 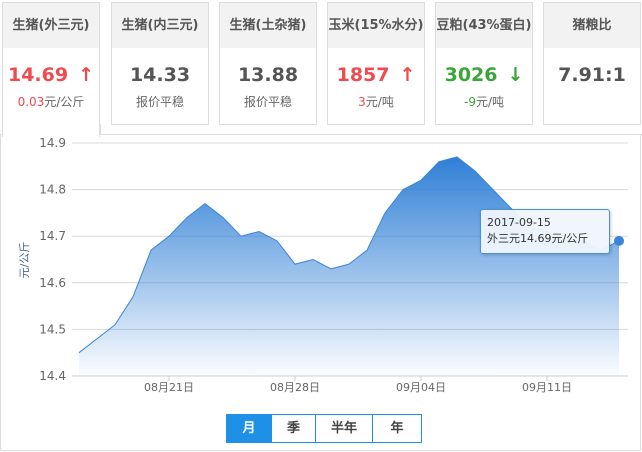 I want to click on price-card: 豆粕(43%蛋白) 3026 ↓ -9元/吨, so click(x=484, y=63).